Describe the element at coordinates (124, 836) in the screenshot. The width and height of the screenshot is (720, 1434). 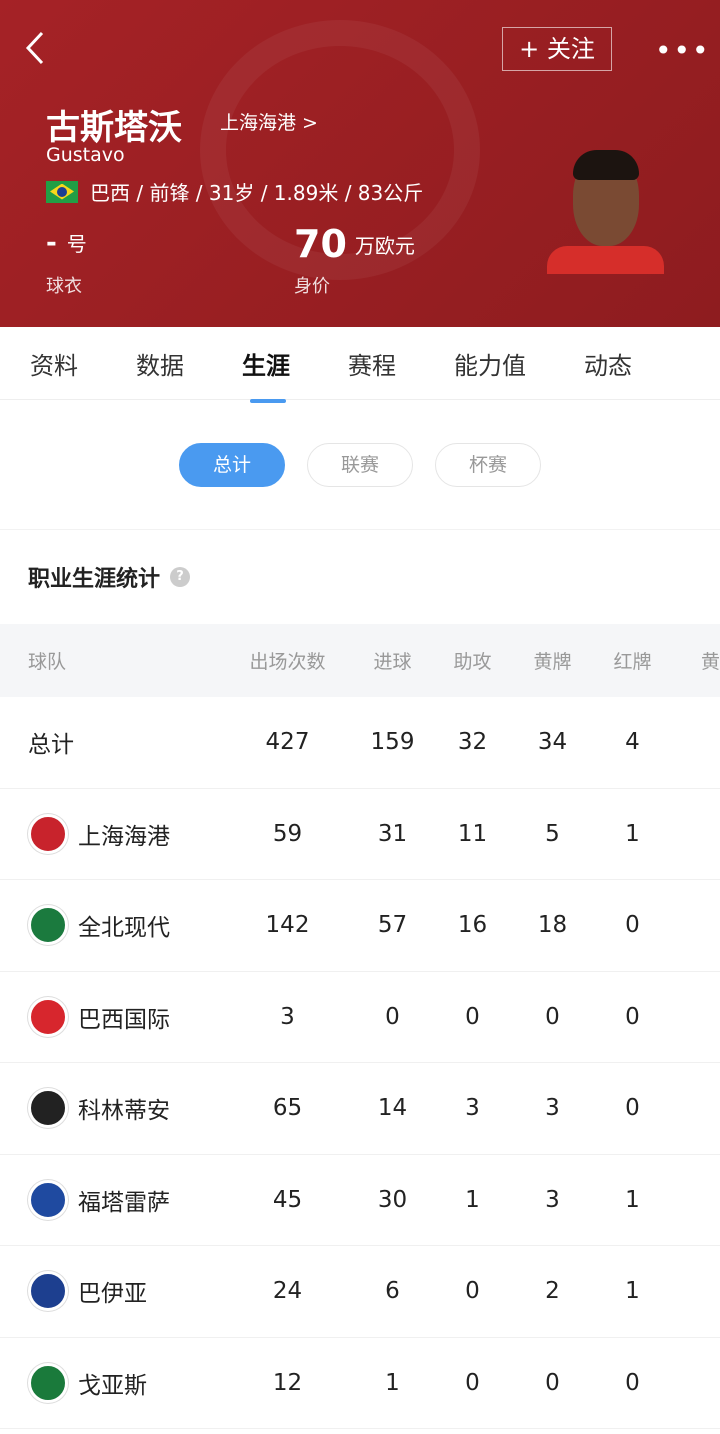
I see `team-name: 上海海港` at that location.